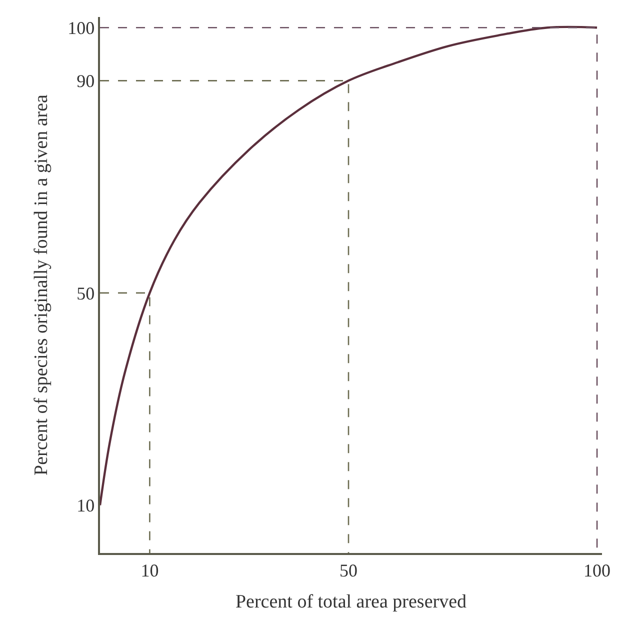 The height and width of the screenshot is (621, 624). Describe the element at coordinates (597, 570) in the screenshot. I see `x-tick-label: 100` at that location.